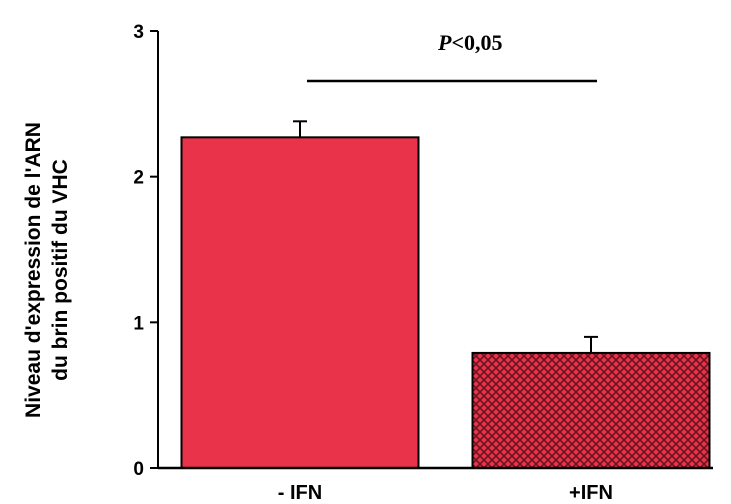  I want to click on x-category-label: +IFN, so click(591, 493).